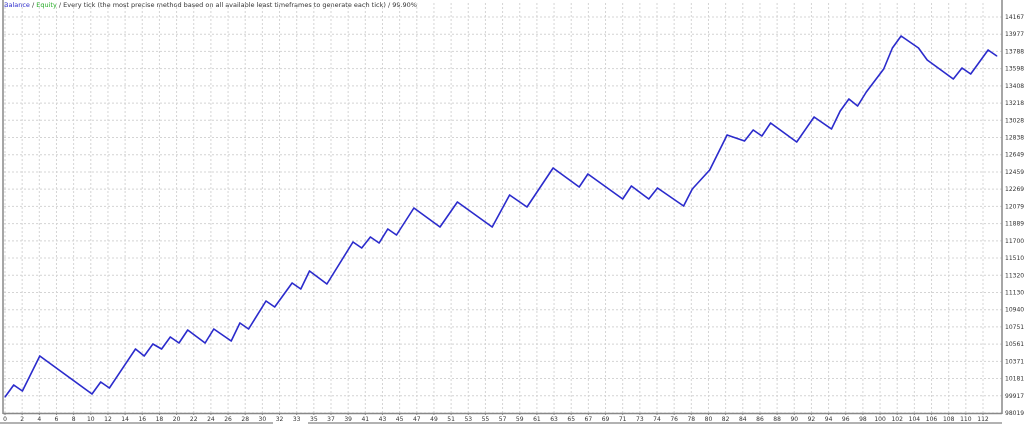  What do you see at coordinates (623, 419) in the screenshot?
I see `x-tick-label: 71` at bounding box center [623, 419].